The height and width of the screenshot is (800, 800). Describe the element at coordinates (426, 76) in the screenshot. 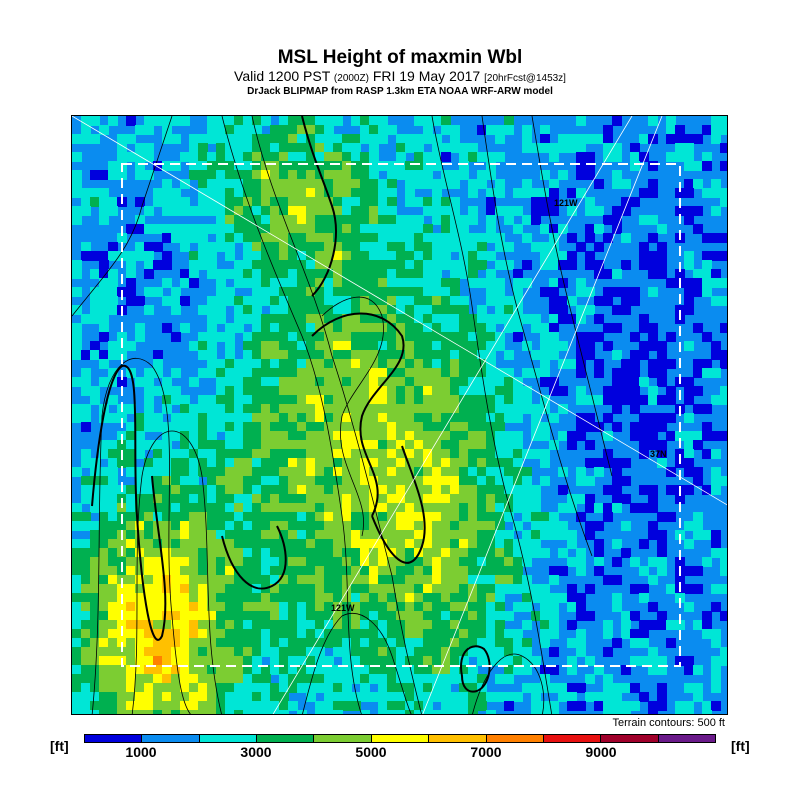

I see `valid-date: FRI 19 May 2017` at that location.